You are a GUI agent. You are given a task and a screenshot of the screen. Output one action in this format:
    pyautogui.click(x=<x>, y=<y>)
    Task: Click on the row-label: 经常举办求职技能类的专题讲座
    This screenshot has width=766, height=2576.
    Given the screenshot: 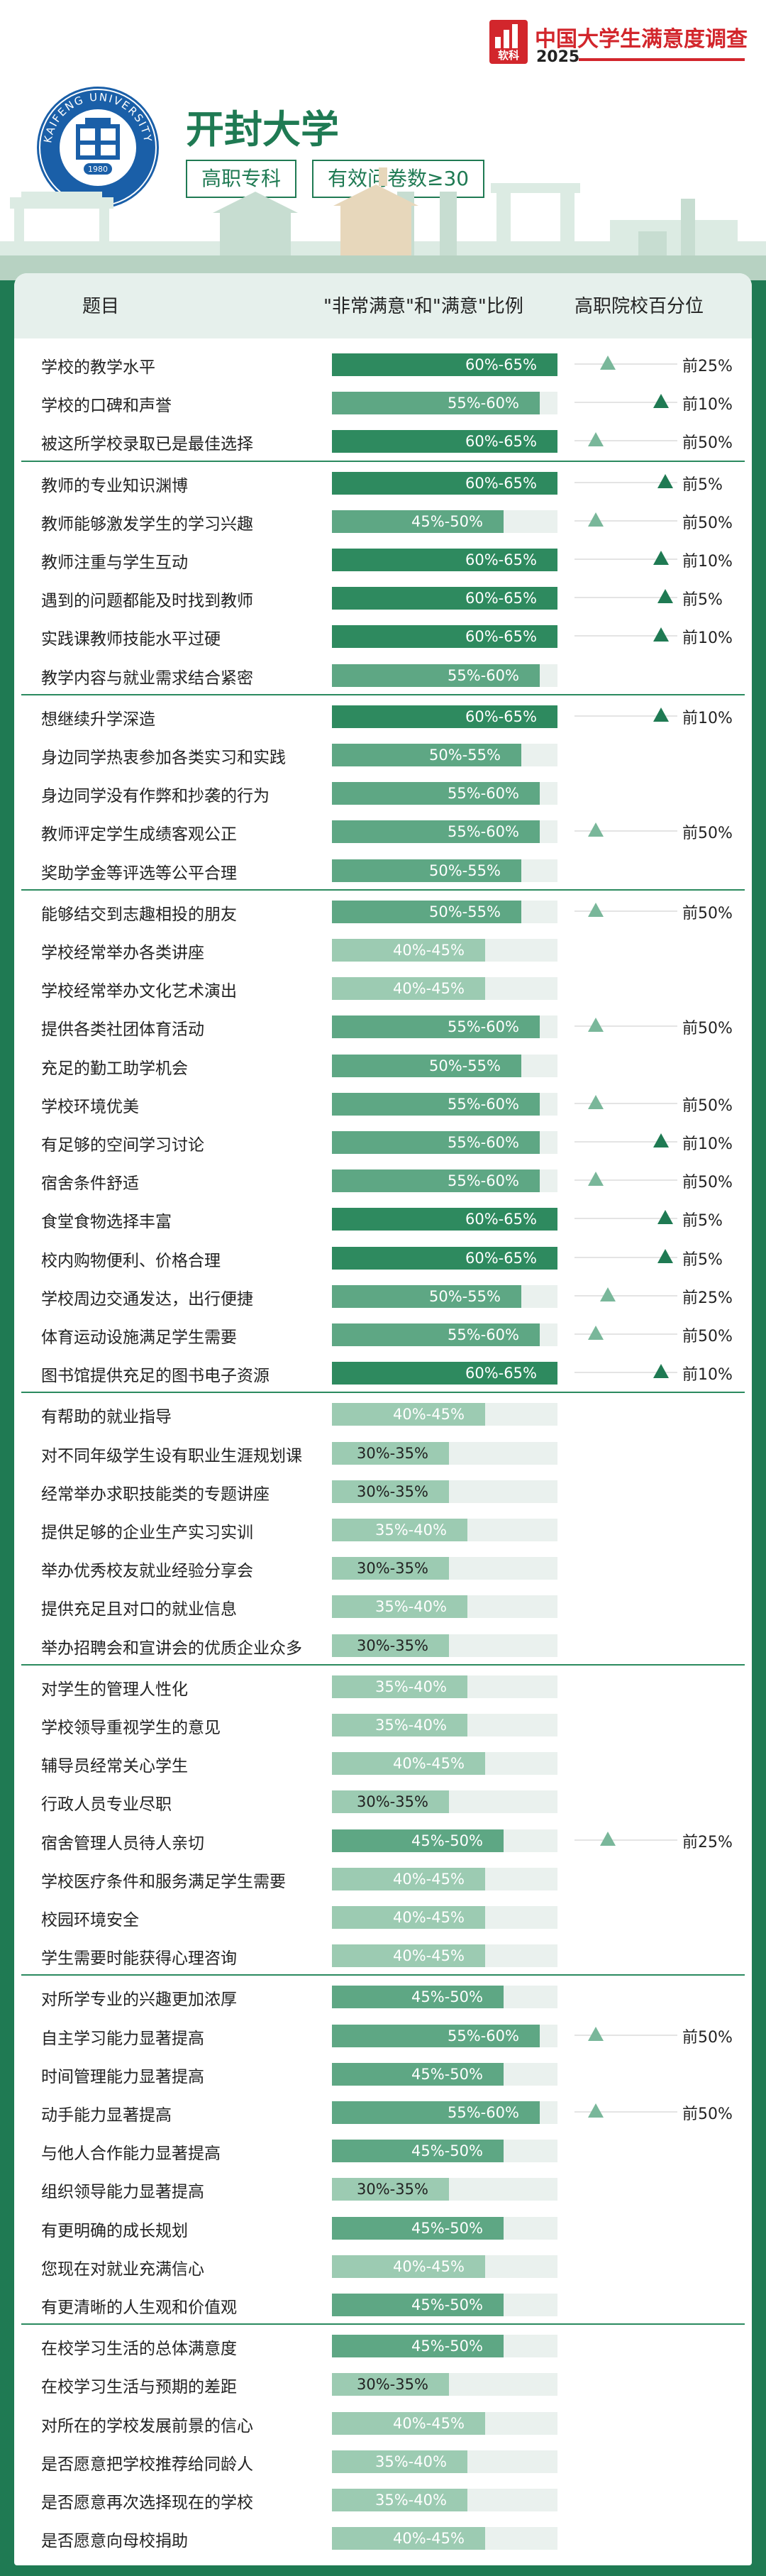 What is the action you would take?
    pyautogui.click(x=155, y=1494)
    